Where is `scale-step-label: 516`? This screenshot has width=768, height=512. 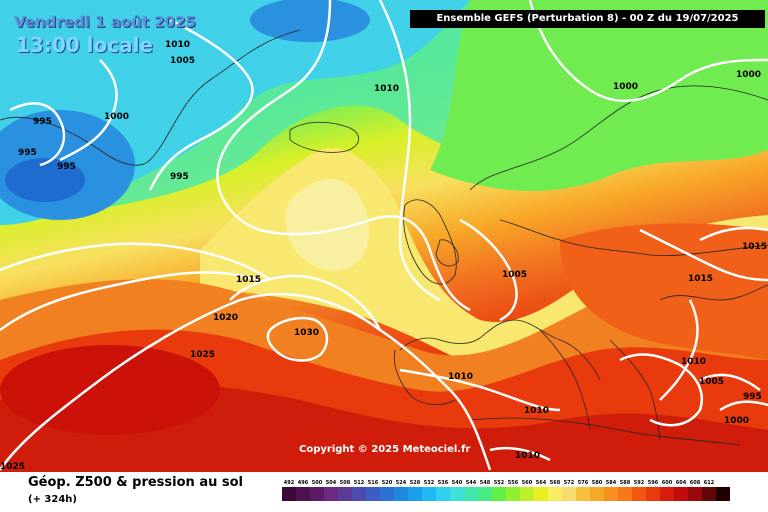 scale-step-label: 516 is located at coordinates (373, 483).